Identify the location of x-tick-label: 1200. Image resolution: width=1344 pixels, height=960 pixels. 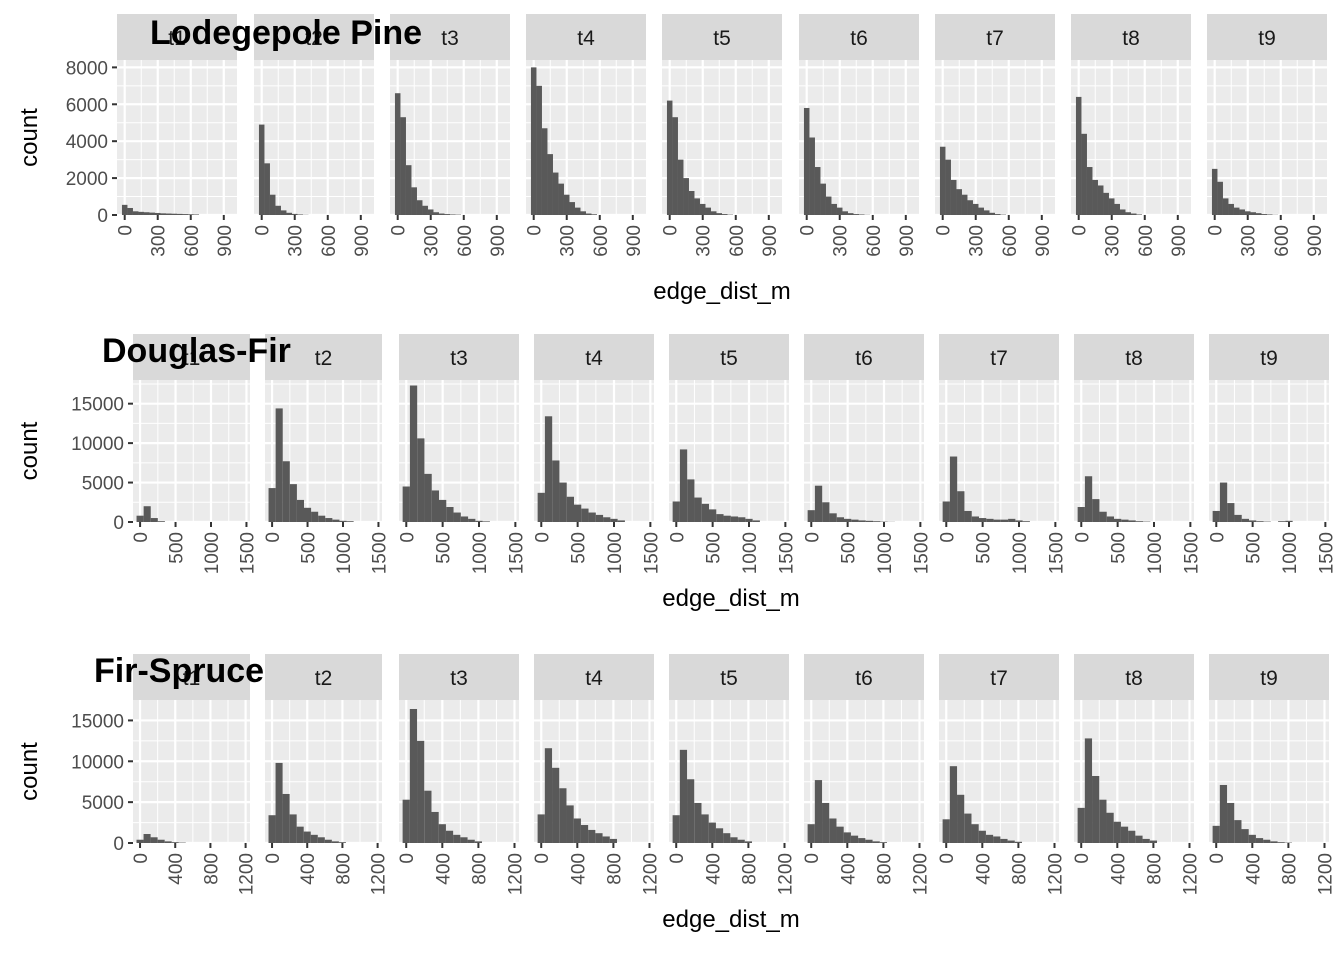
(1190, 874).